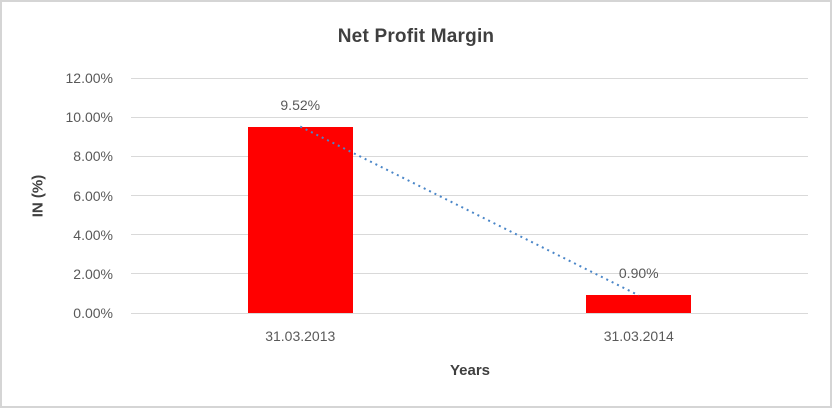 The width and height of the screenshot is (832, 408). What do you see at coordinates (300, 104) in the screenshot?
I see `bar-data-label: 9.52%` at bounding box center [300, 104].